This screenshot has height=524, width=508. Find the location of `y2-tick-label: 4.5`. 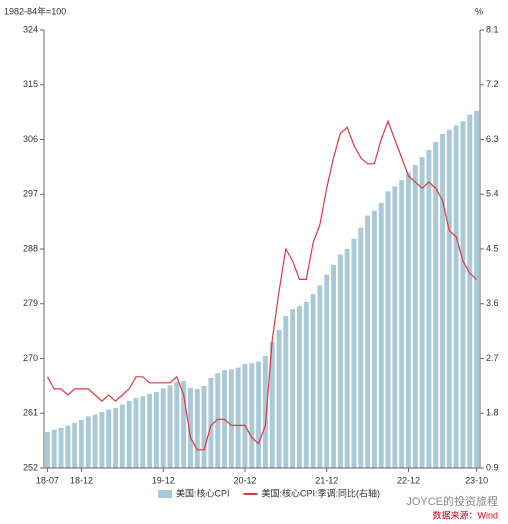

y2-tick-label: 4.5 is located at coordinates (492, 248).